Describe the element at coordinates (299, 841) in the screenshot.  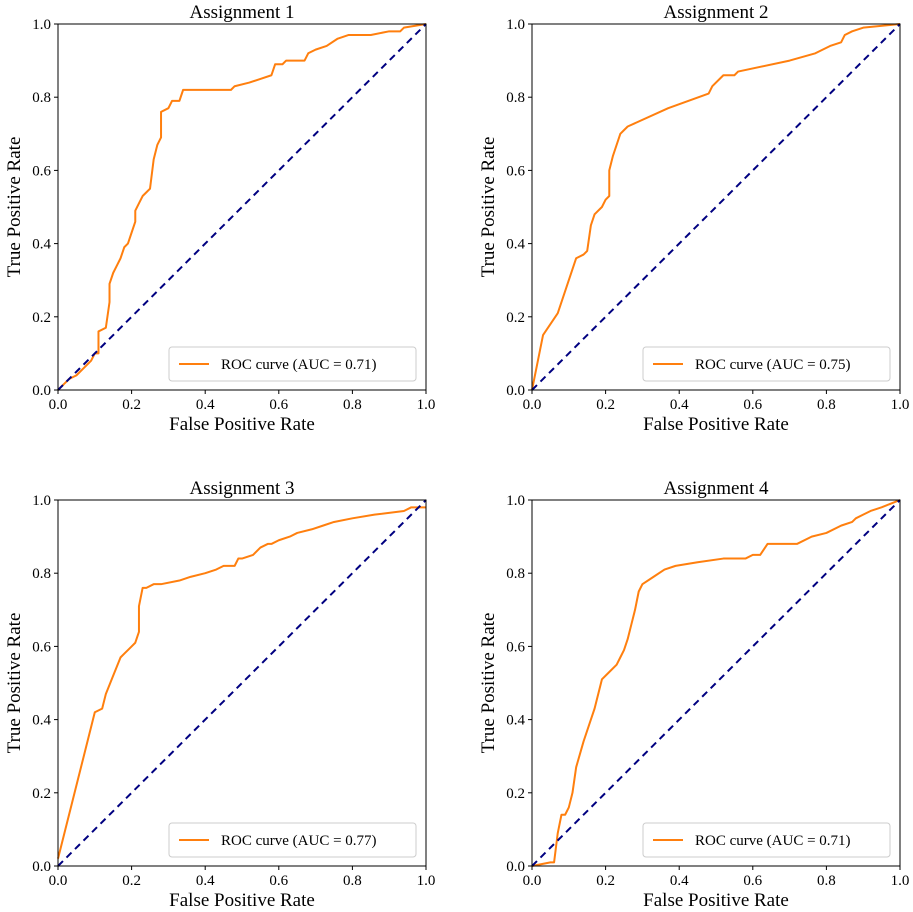
I see `legend-label: ROC curve (AUC = 0.77)` at that location.